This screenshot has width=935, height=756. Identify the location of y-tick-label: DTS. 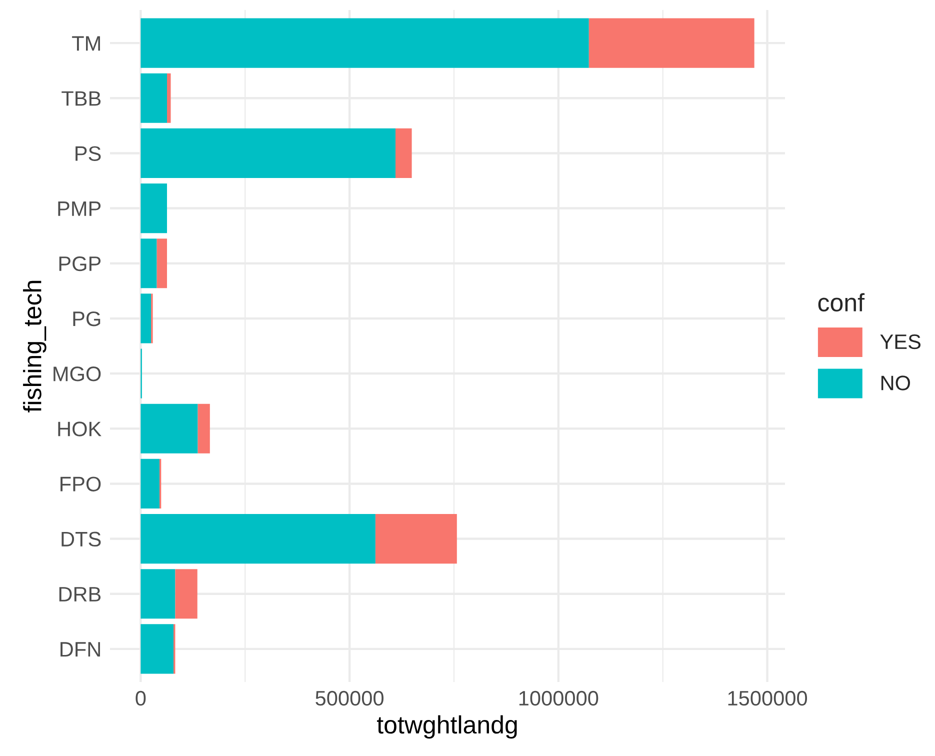
(81, 539).